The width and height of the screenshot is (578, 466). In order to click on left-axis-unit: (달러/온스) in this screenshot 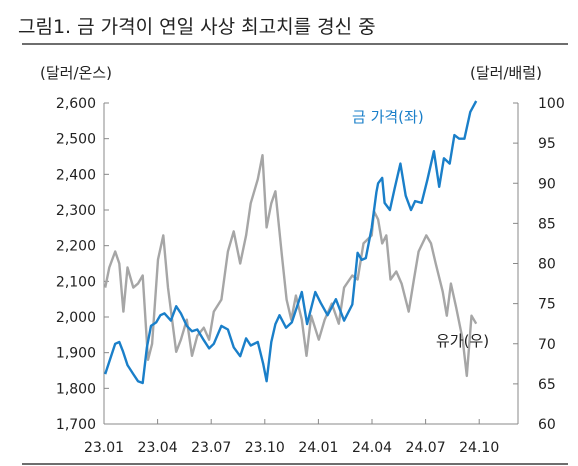, I will do `click(76, 73)`.